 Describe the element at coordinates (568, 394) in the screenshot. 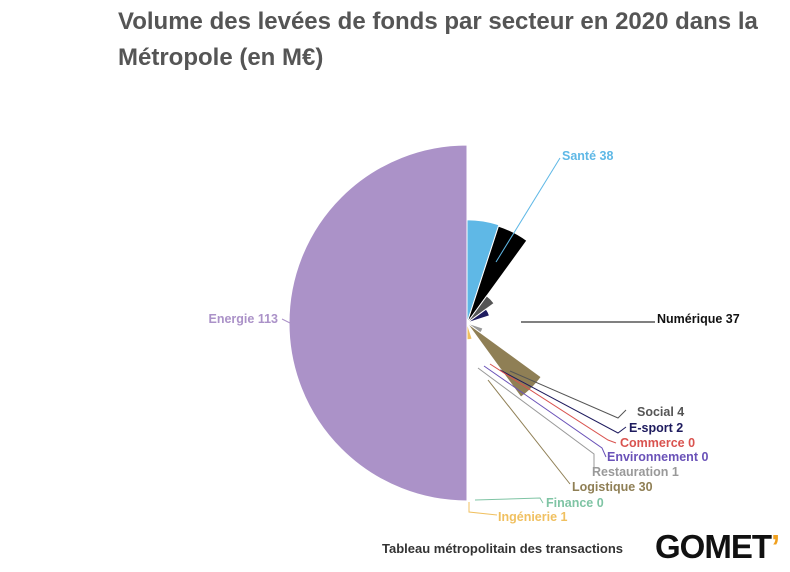

I see `leader-line-social` at that location.